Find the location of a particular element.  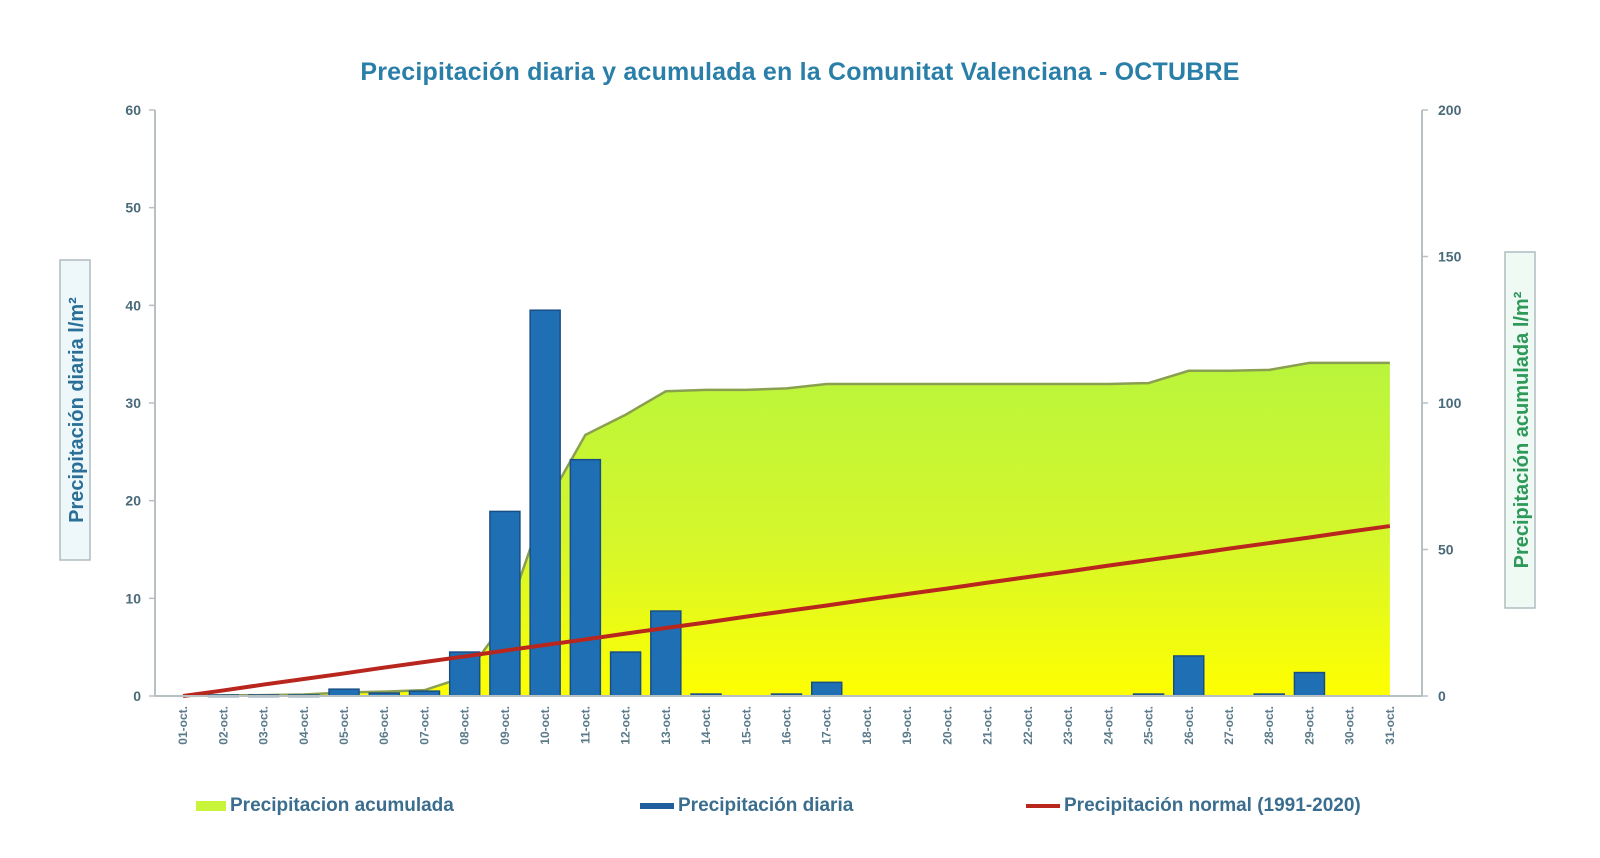

left-axis-title: Precipitación diaria l/m² is located at coordinates (75, 410).